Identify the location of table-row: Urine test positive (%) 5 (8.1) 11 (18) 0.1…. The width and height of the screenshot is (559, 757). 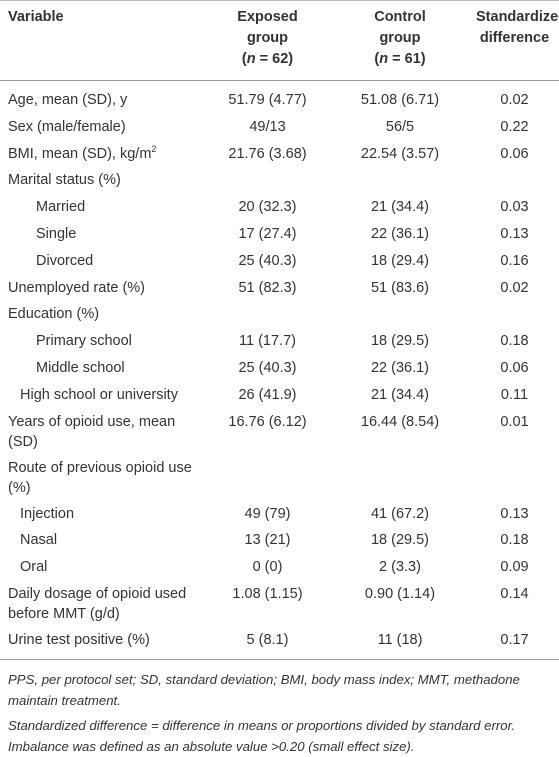
(279, 643).